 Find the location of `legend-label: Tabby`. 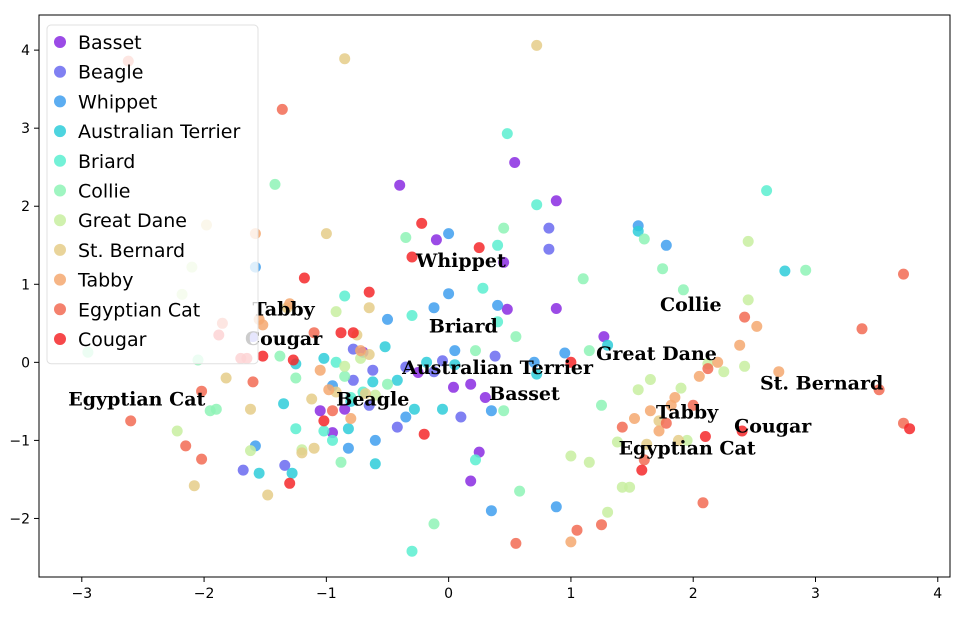

legend-label: Tabby is located at coordinates (105, 281).